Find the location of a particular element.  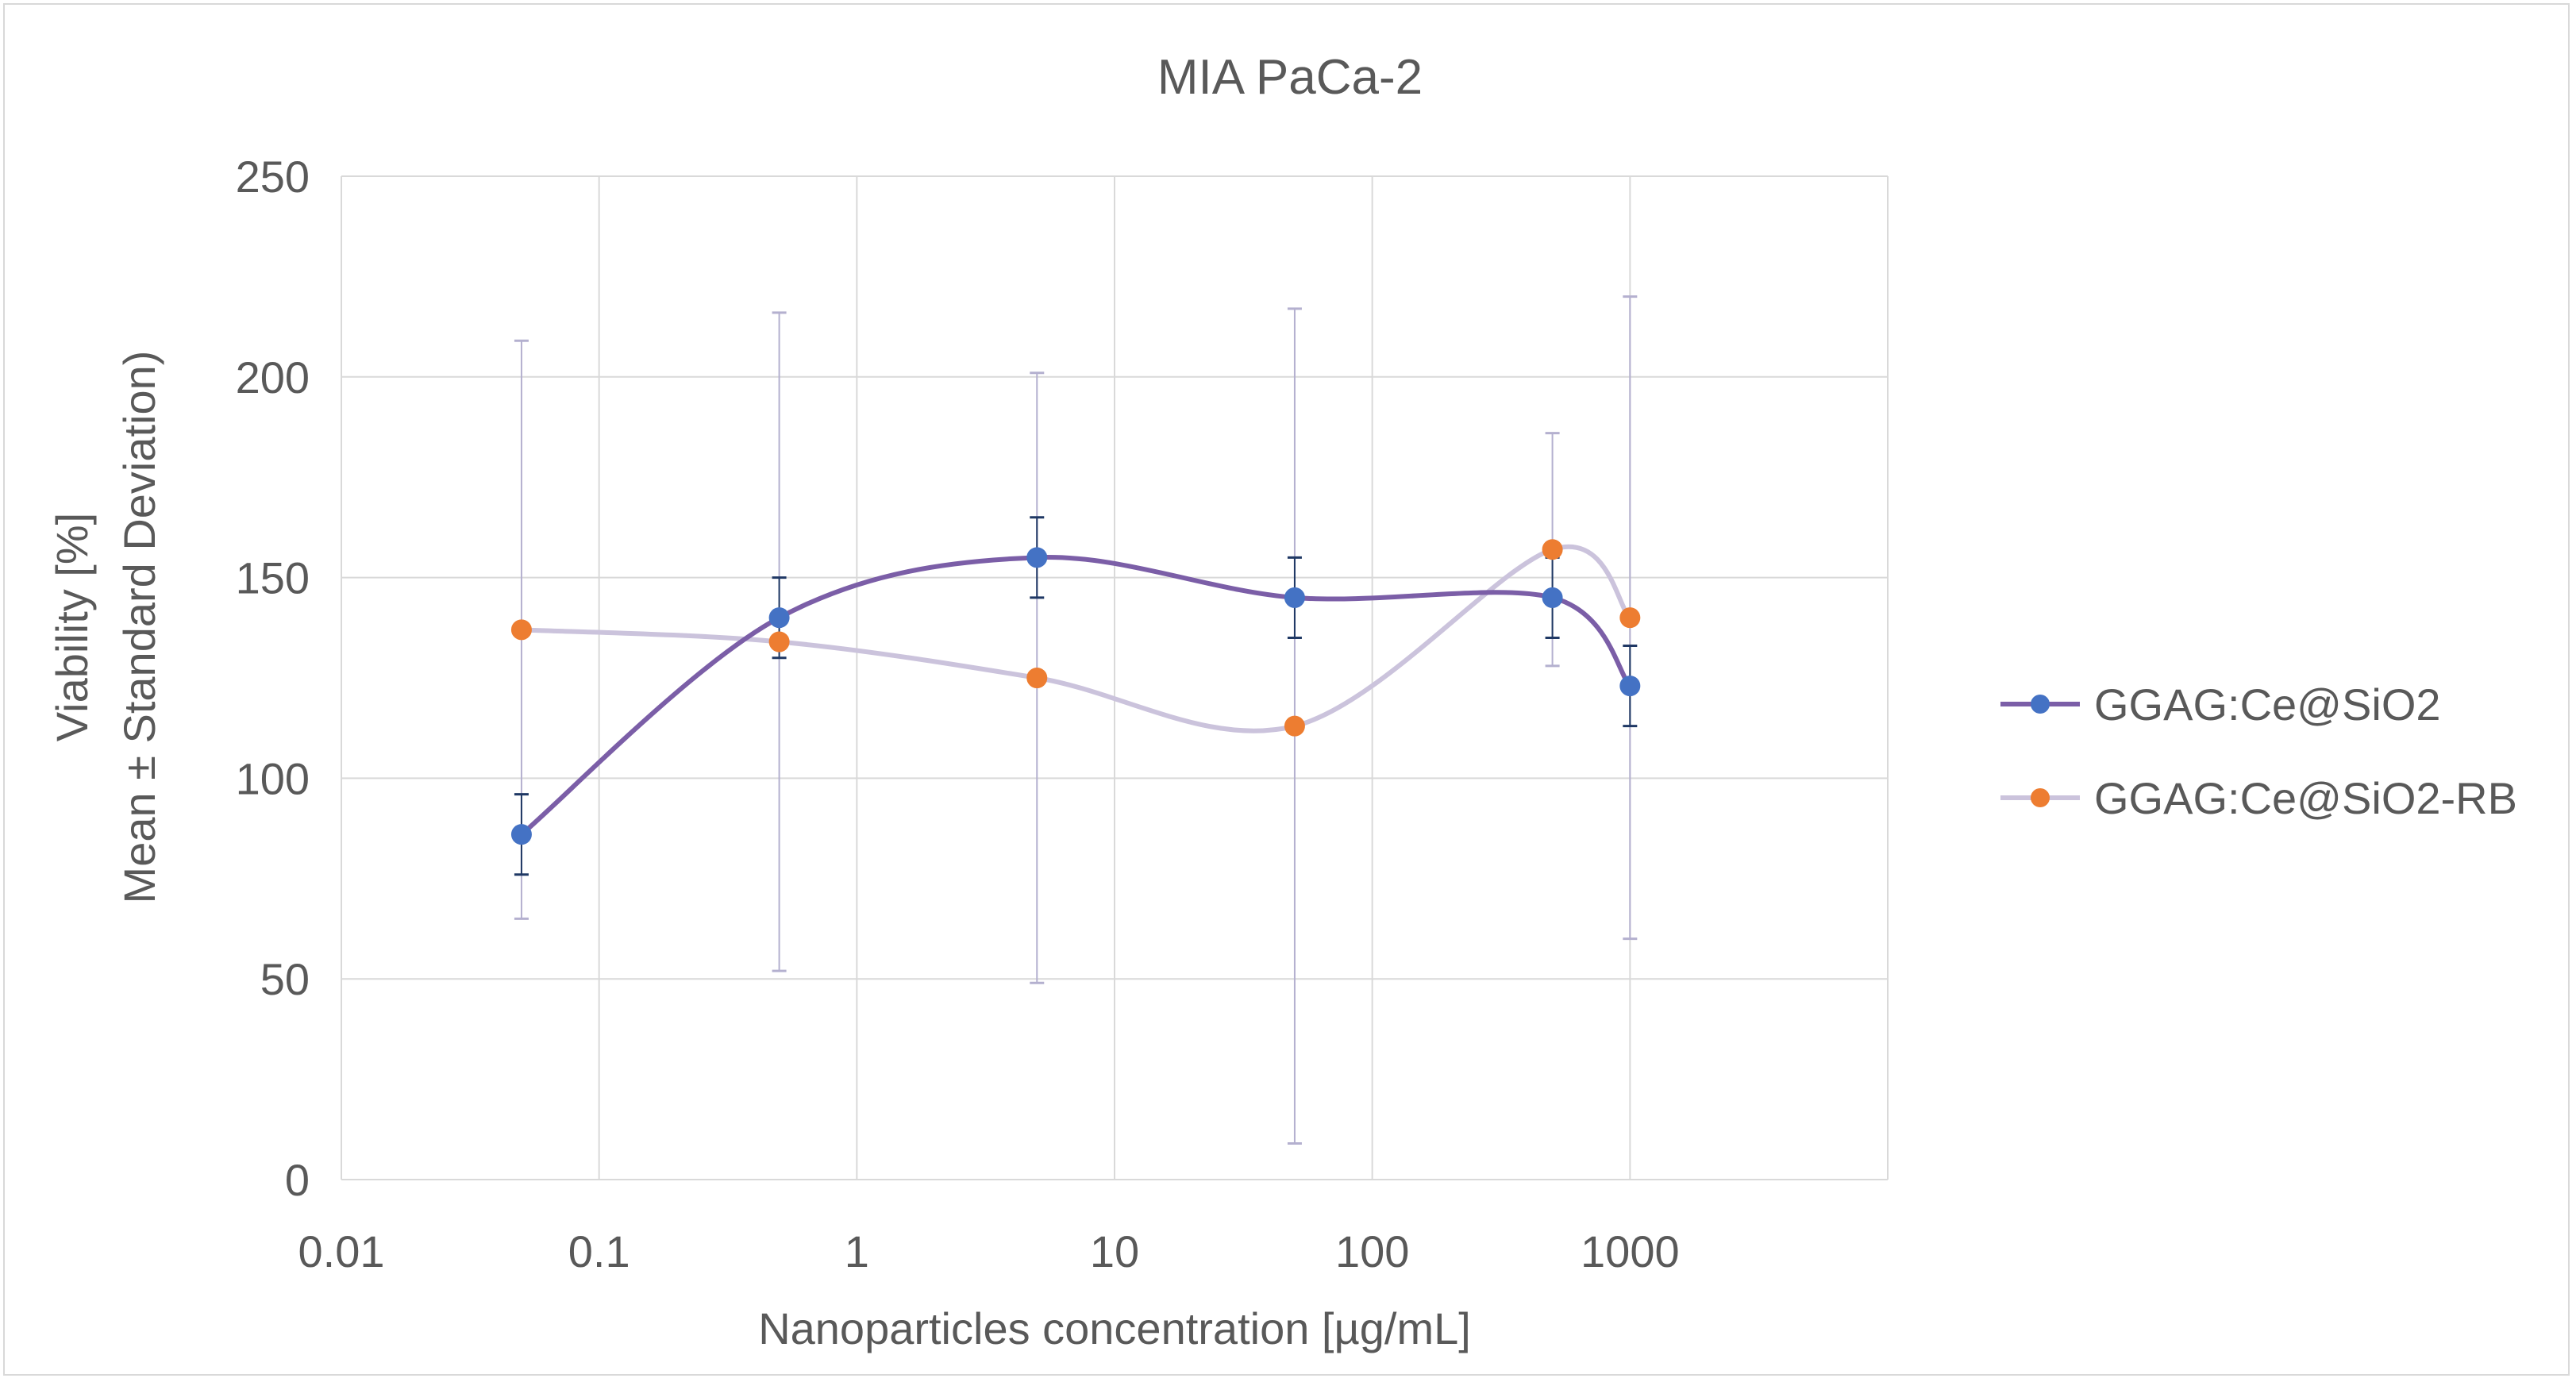

y-tick-label: 250 is located at coordinates (273, 177).